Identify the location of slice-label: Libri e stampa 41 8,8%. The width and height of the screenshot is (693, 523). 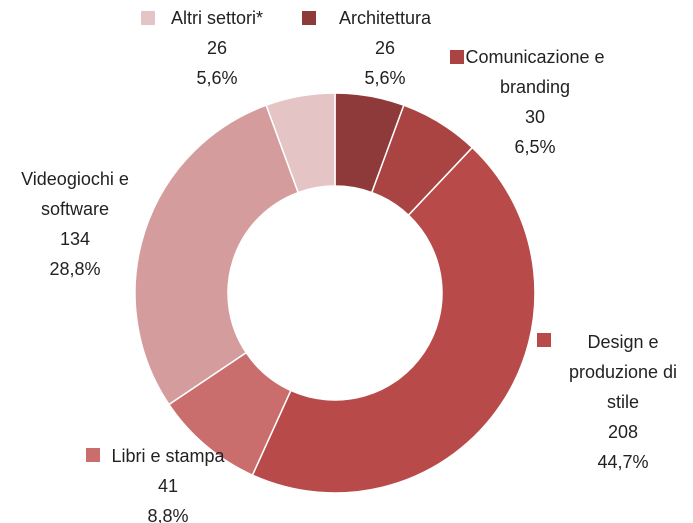
(168, 482).